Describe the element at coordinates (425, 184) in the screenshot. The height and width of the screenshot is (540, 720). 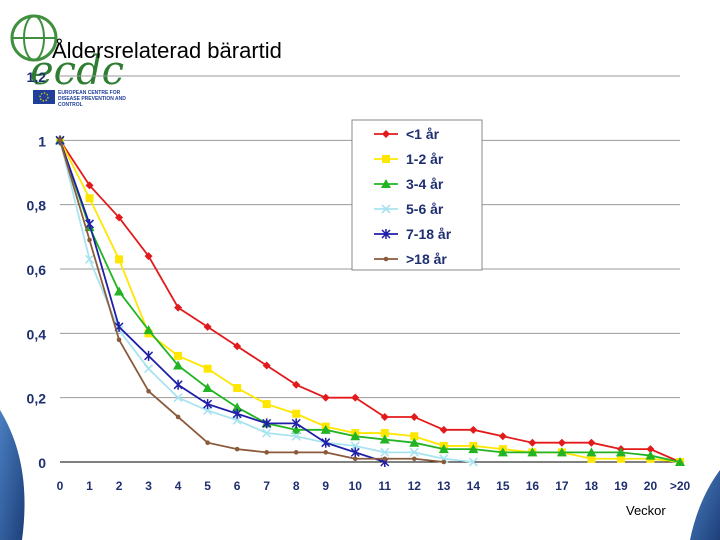
I see `legend-label: 3-4 år` at that location.